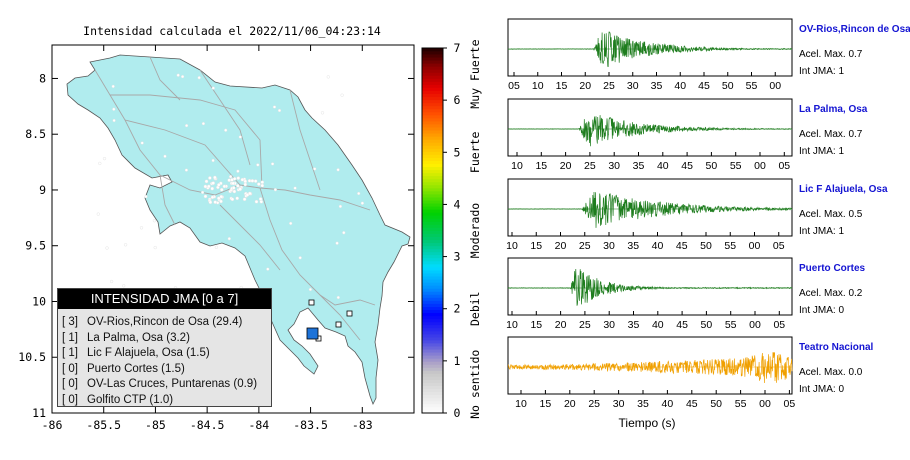 The height and width of the screenshot is (460, 910). Describe the element at coordinates (561, 246) in the screenshot. I see `waveform-tick-label: 20` at that location.